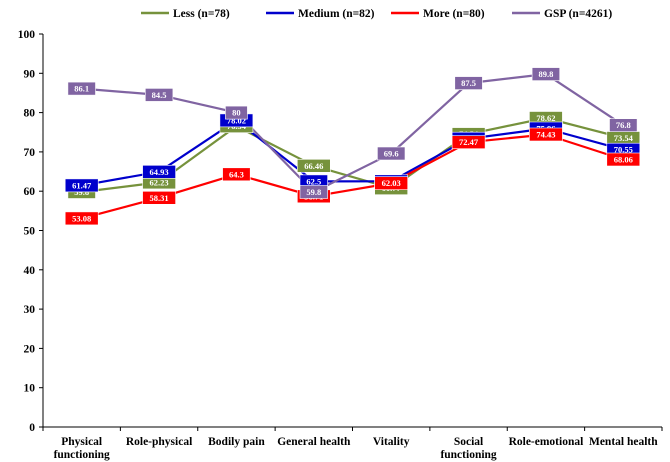  I want to click on data-label: 84.5, so click(159, 95).